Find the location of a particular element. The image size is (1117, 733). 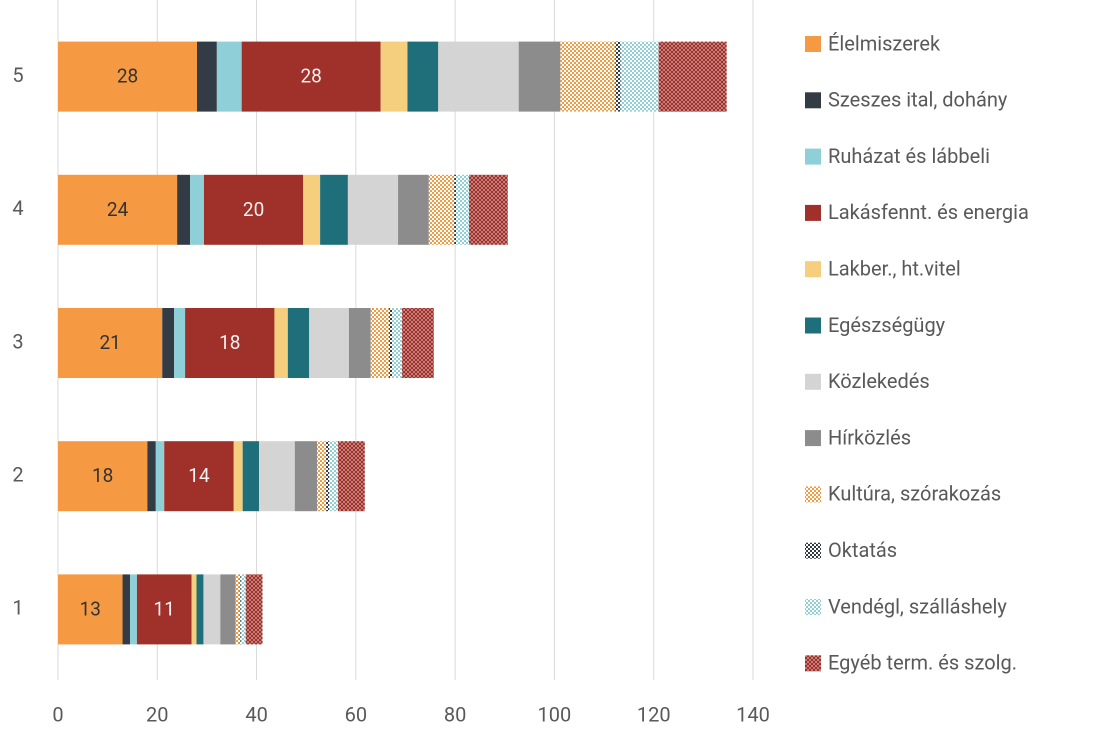

data-label: 24 is located at coordinates (118, 209).